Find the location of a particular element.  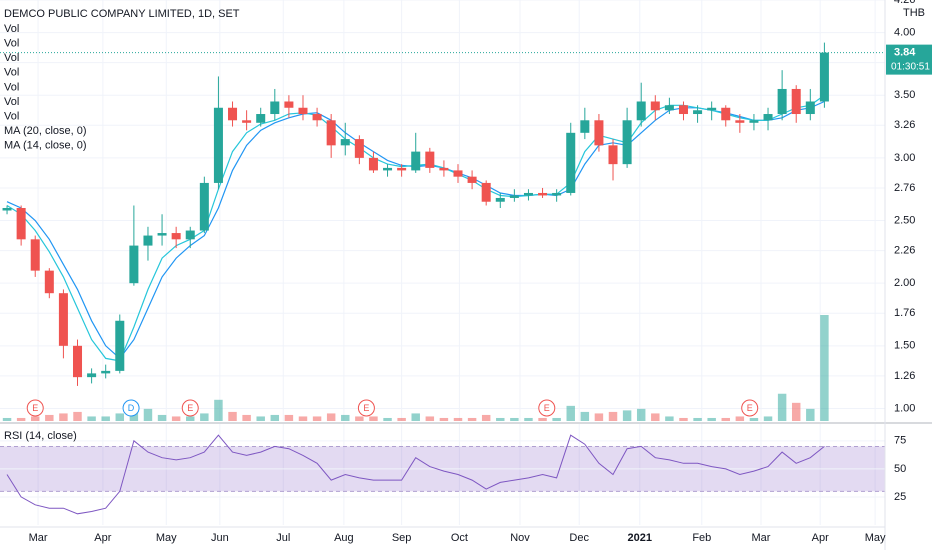

y-tick-label: 2.00 is located at coordinates (904, 283).